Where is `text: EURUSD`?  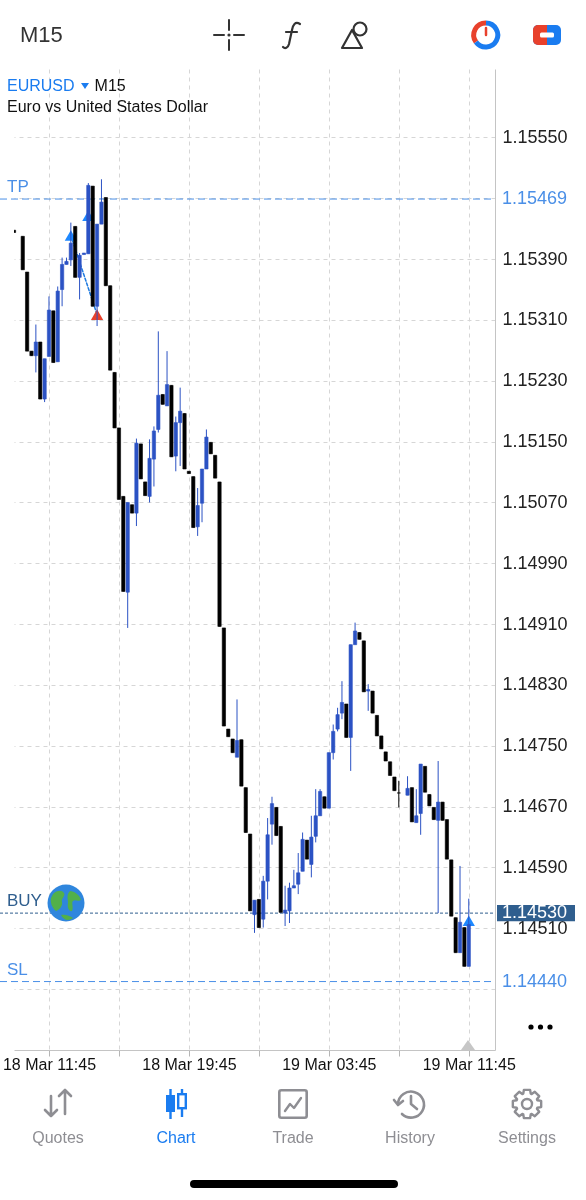
text: EURUSD is located at coordinates (41, 86).